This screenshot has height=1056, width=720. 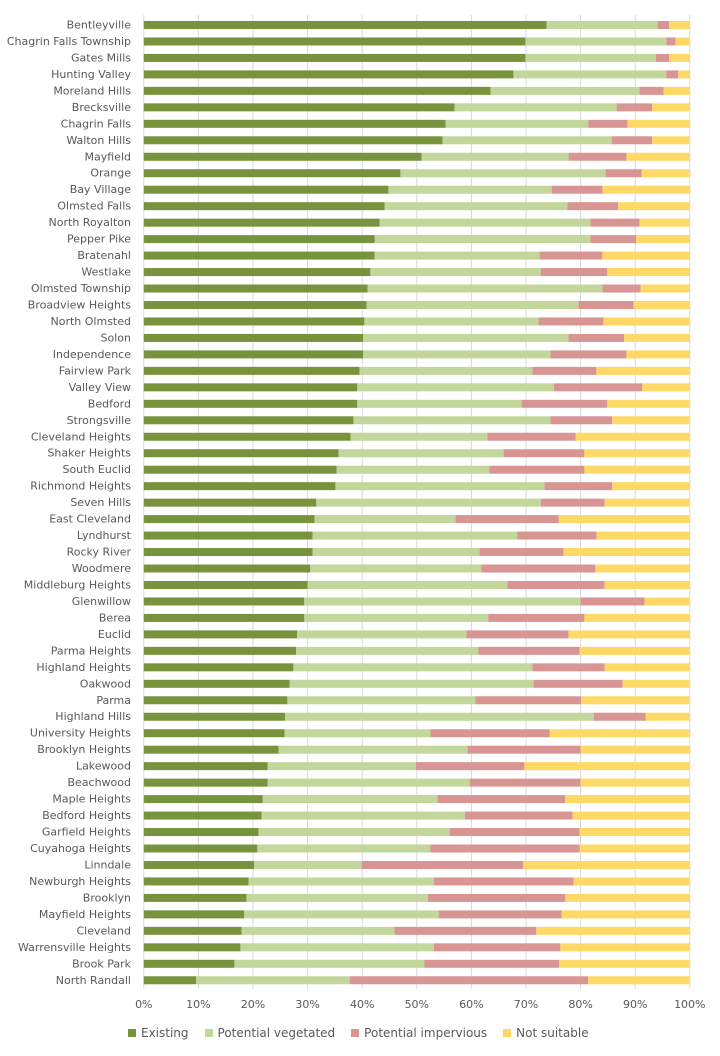 I want to click on category-label: Walton Hills, so click(x=98, y=140).